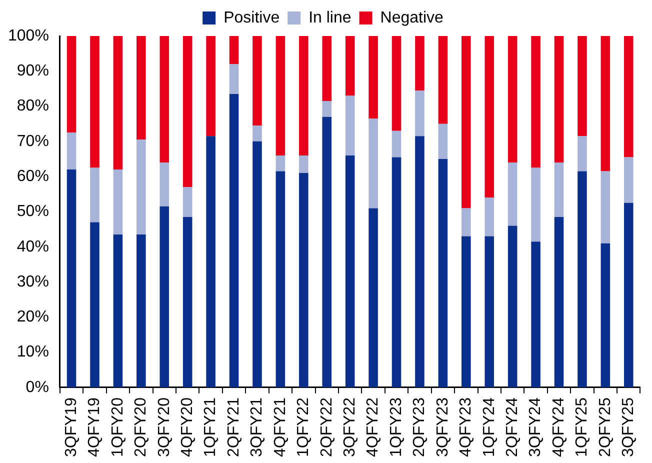 This screenshot has height=463, width=652. I want to click on x-tick-label: 3QFY19, so click(71, 427).